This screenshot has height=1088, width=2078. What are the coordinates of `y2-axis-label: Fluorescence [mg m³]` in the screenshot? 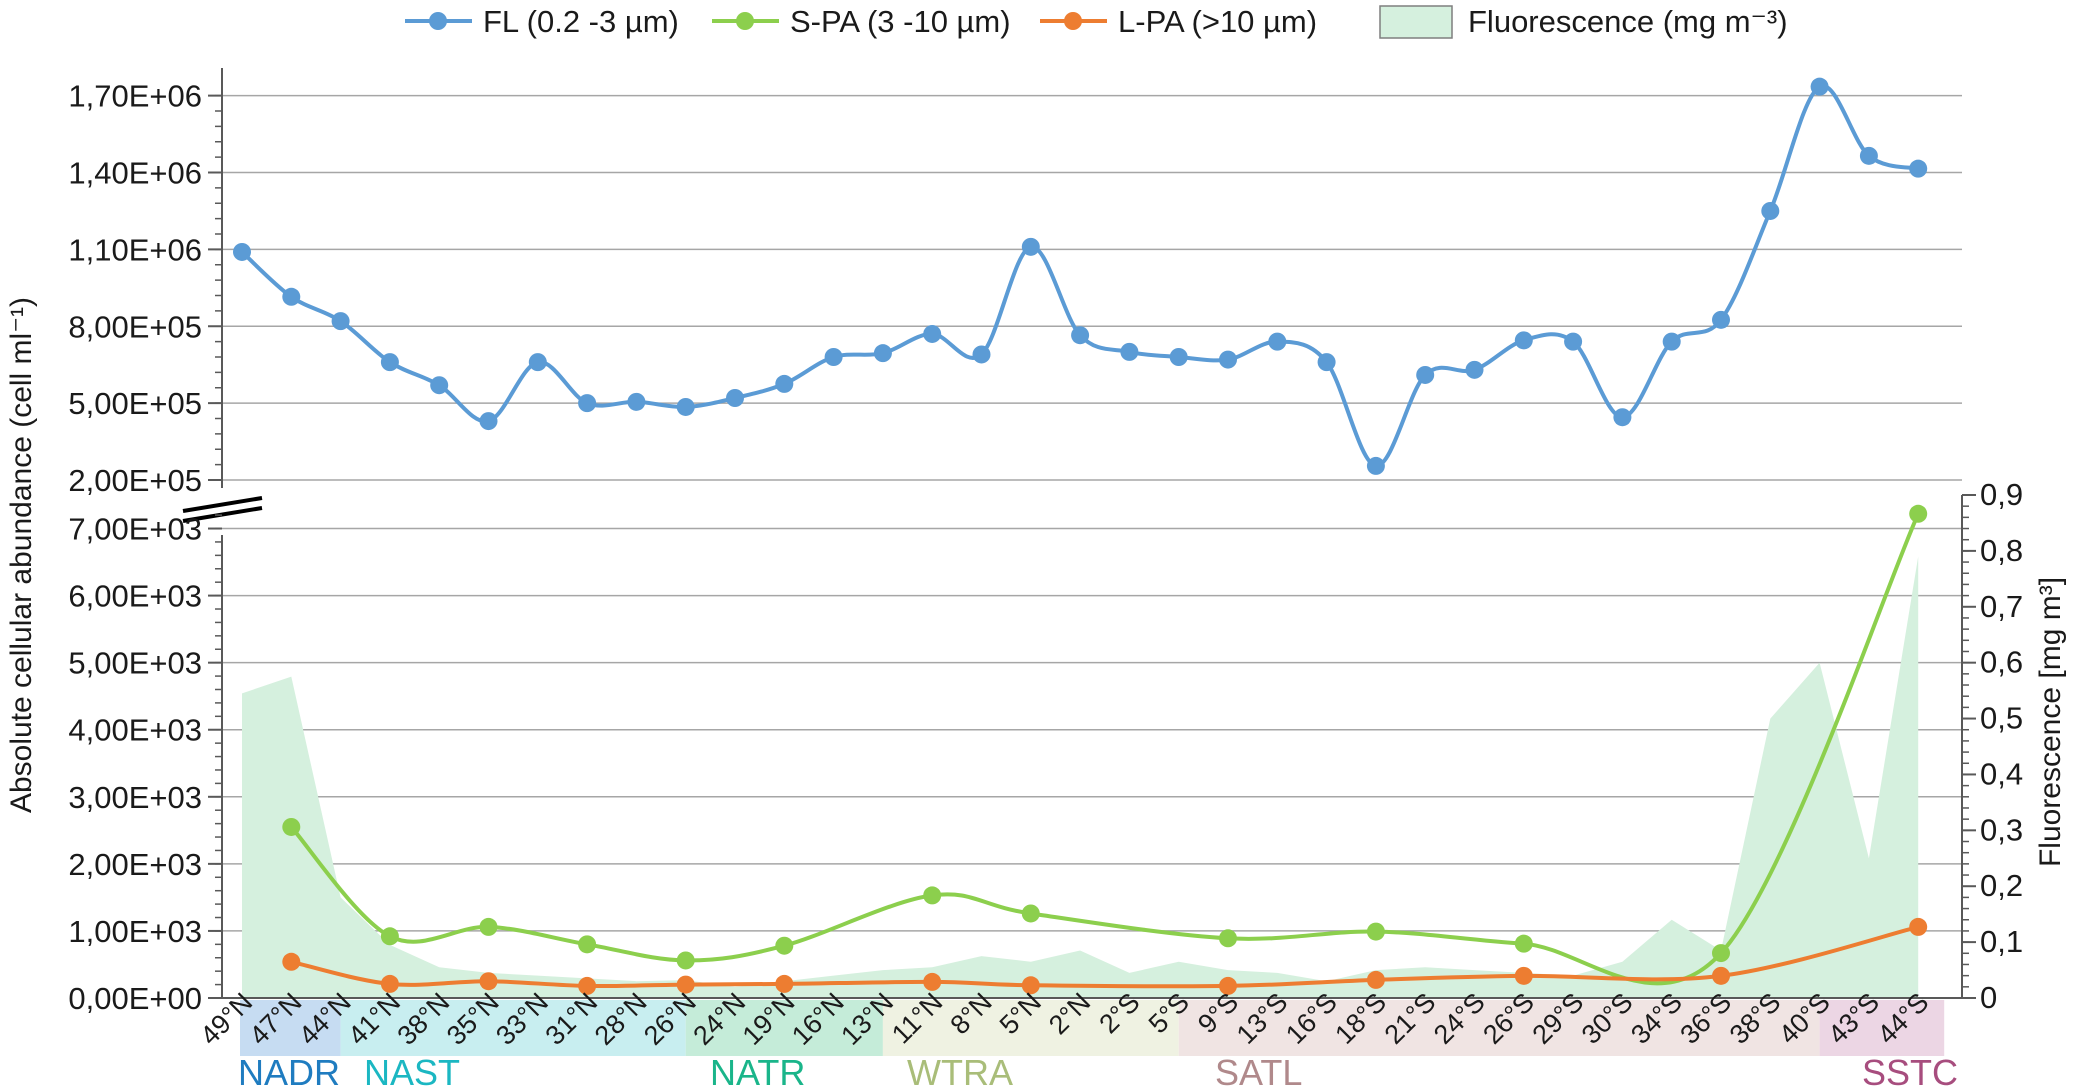 It's located at (2050, 722).